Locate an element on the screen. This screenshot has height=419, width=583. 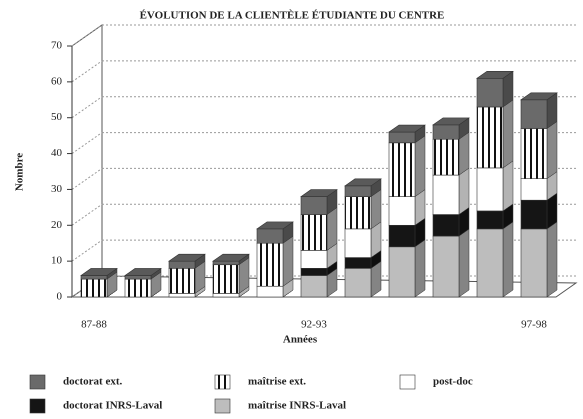
legend-label: doctorat ext. is located at coordinates (93, 382).